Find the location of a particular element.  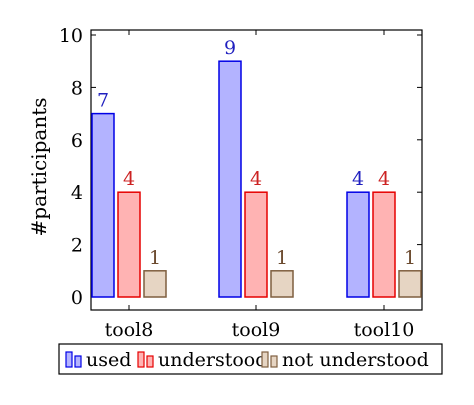

bar-used-tool8 is located at coordinates (103, 205).